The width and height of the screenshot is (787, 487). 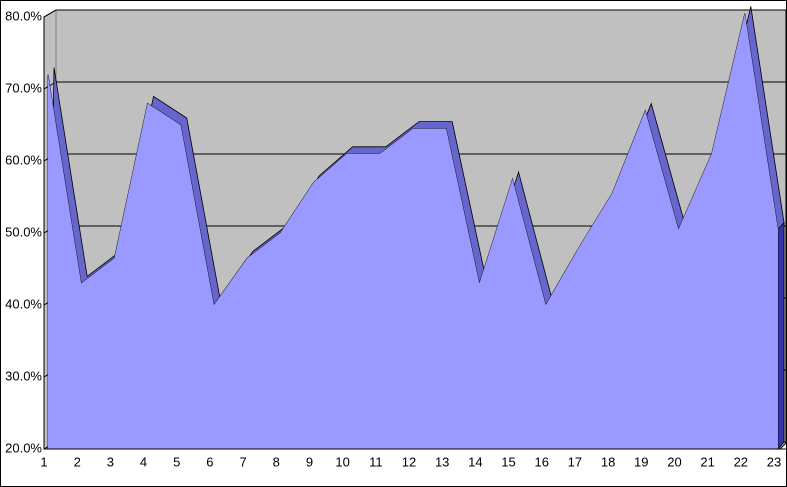 What do you see at coordinates (43, 461) in the screenshot?
I see `x-tick-label: 1` at bounding box center [43, 461].